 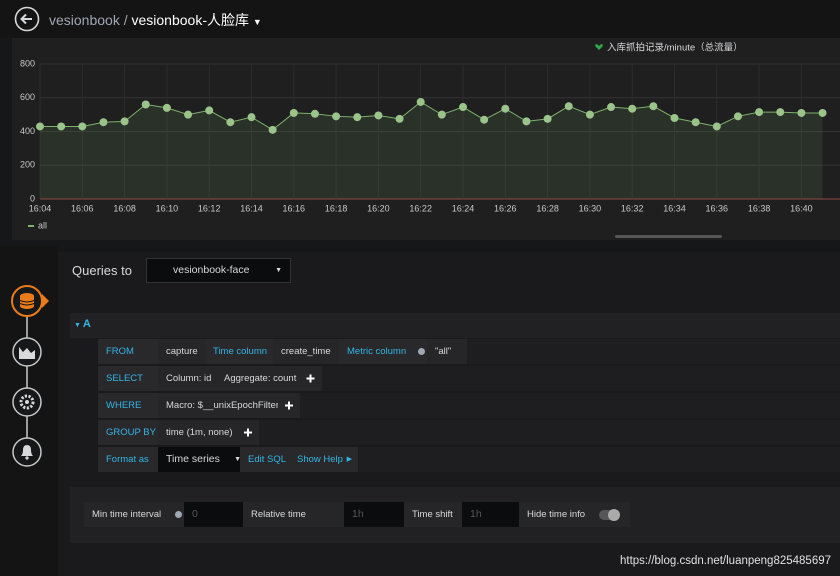 I want to click on query-part: Time column, so click(x=242, y=351).